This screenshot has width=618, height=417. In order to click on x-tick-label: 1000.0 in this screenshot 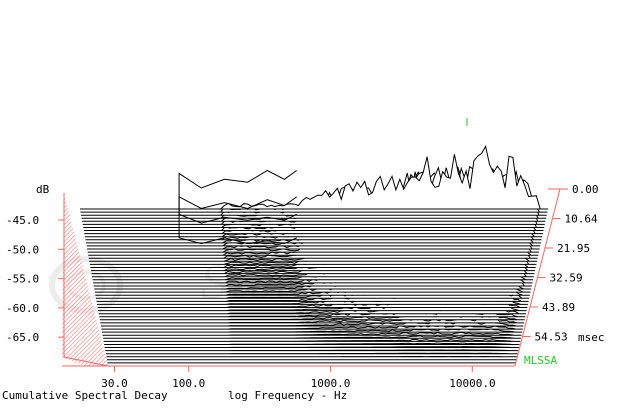, I will do `click(331, 383)`.